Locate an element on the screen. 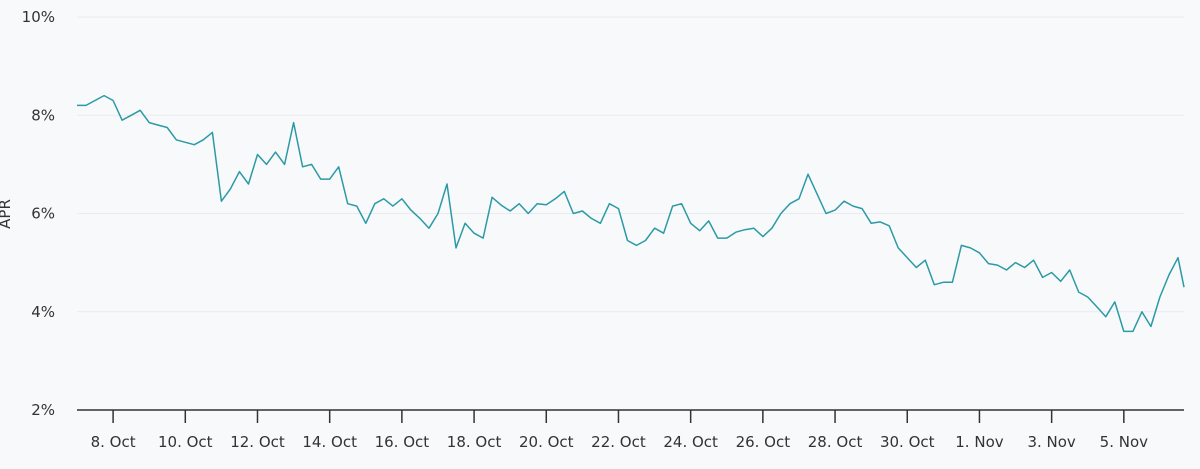 Image resolution: width=1200 pixels, height=469 pixels. x-tick-label: 18. Oct is located at coordinates (474, 442).